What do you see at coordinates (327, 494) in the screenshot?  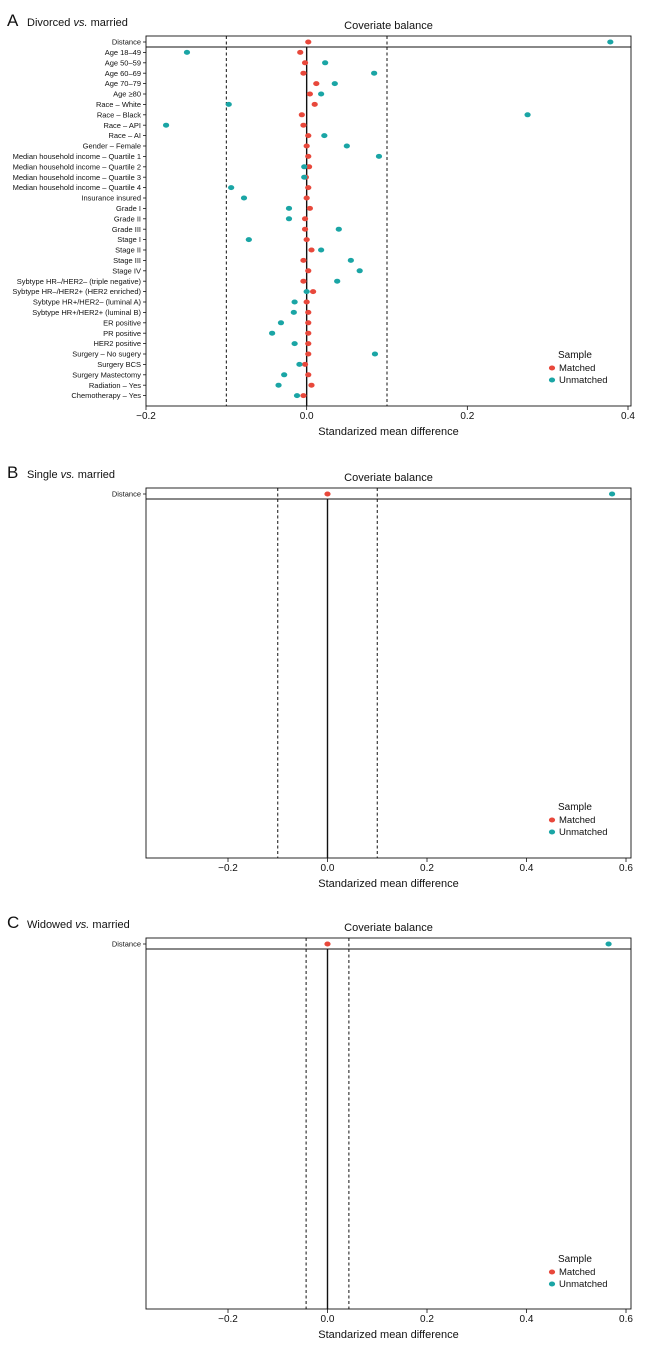 I see `panel-b-point-matched-distance` at bounding box center [327, 494].